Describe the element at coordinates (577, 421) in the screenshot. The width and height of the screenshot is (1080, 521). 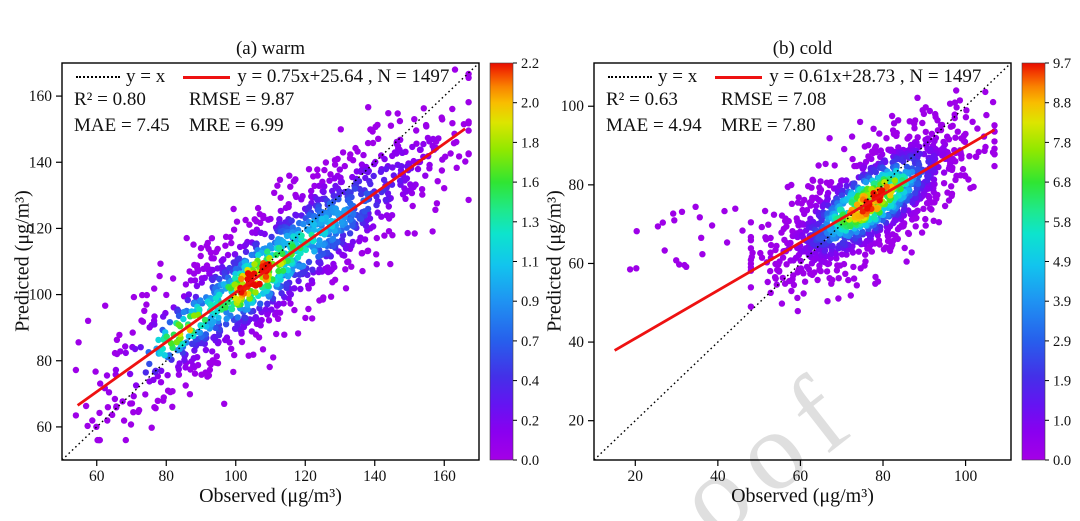
I see `y-tick-label: 20` at that location.